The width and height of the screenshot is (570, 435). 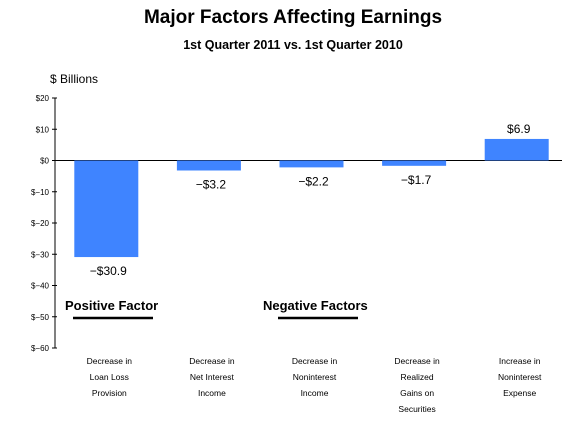 I want to click on data-label: −$1.7, so click(x=416, y=180).